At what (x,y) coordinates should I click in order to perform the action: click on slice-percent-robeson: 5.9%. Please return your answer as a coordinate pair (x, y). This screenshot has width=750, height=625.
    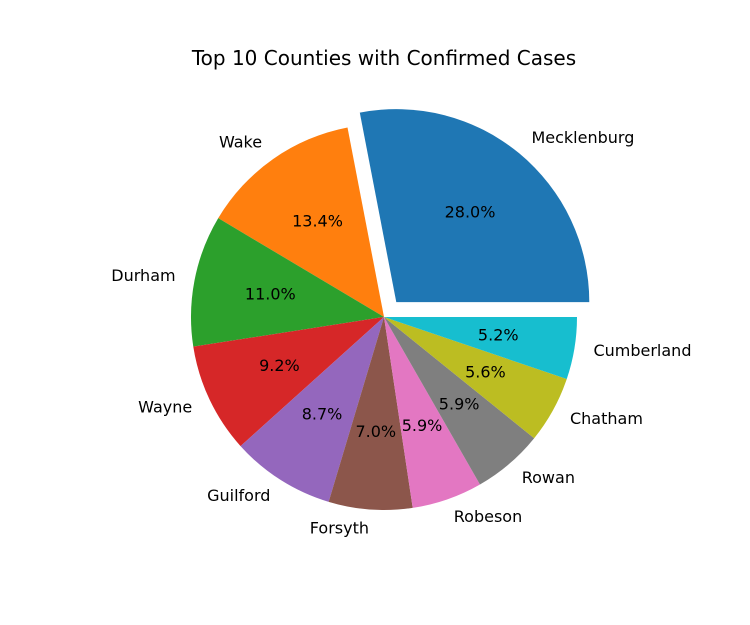
    Looking at the image, I should click on (422, 425).